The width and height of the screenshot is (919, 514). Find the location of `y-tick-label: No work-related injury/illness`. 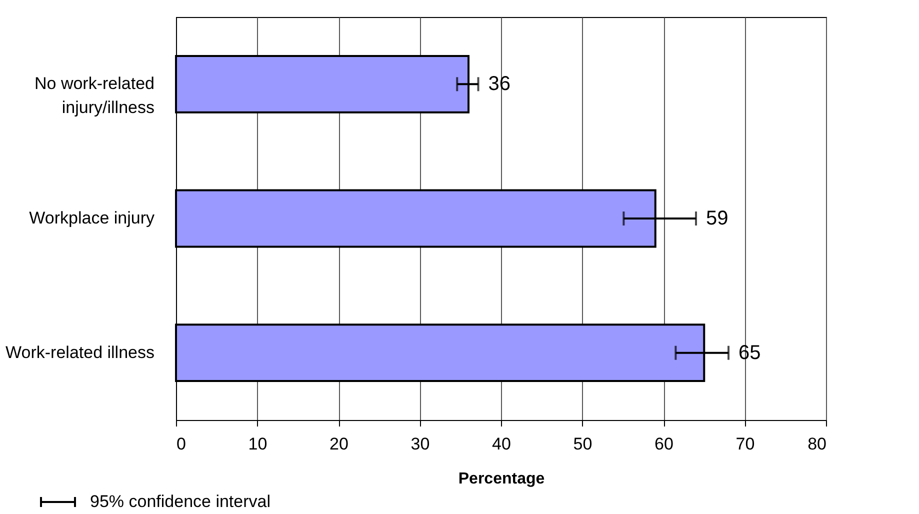

y-tick-label: No work-related injury/illness is located at coordinates (94, 96).